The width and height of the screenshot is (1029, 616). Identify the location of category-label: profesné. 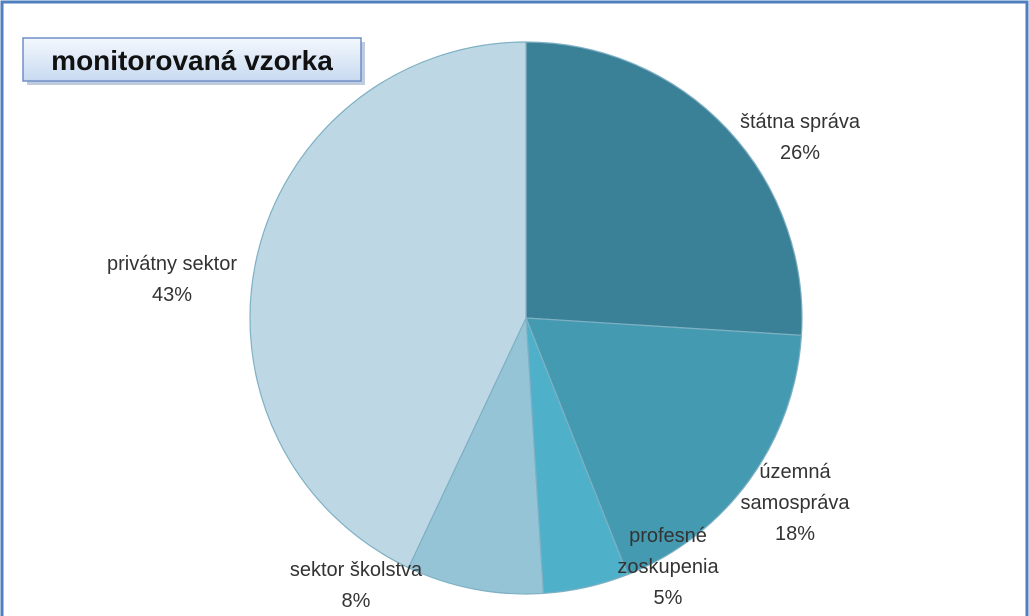
(668, 536).